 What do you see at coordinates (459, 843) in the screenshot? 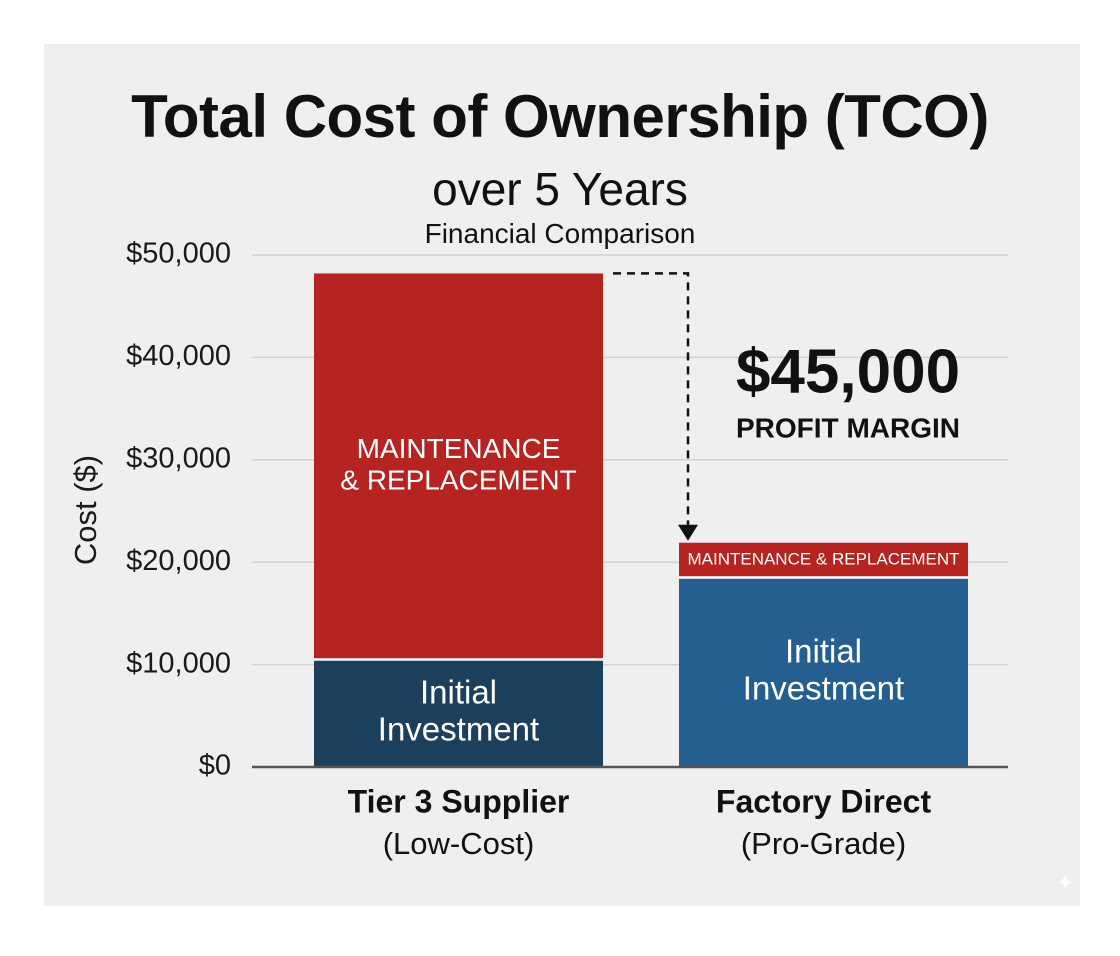
I see `category-sublabel: (Low-Cost)` at bounding box center [459, 843].